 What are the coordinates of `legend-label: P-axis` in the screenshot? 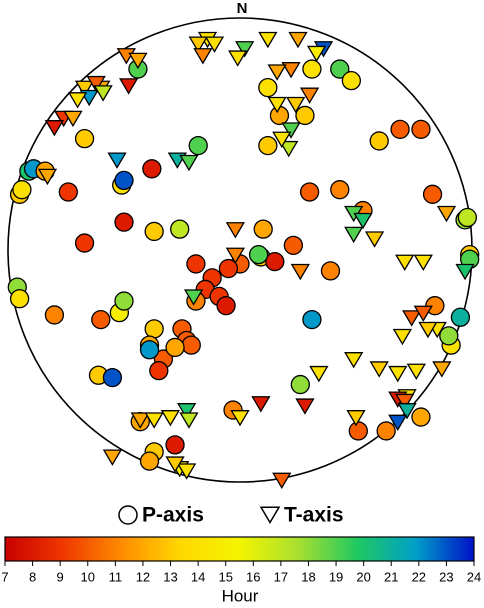 It's located at (173, 515).